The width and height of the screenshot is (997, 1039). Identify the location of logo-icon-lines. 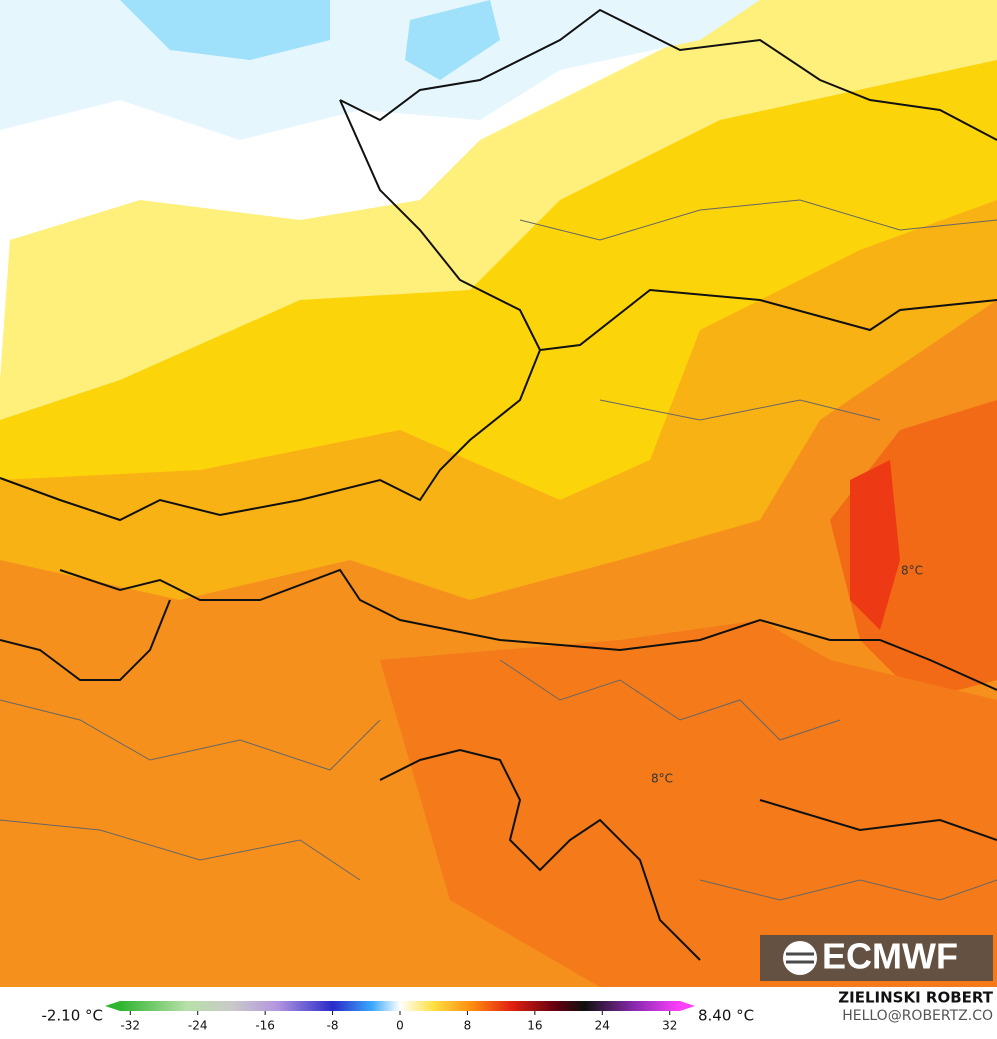
(800, 958).